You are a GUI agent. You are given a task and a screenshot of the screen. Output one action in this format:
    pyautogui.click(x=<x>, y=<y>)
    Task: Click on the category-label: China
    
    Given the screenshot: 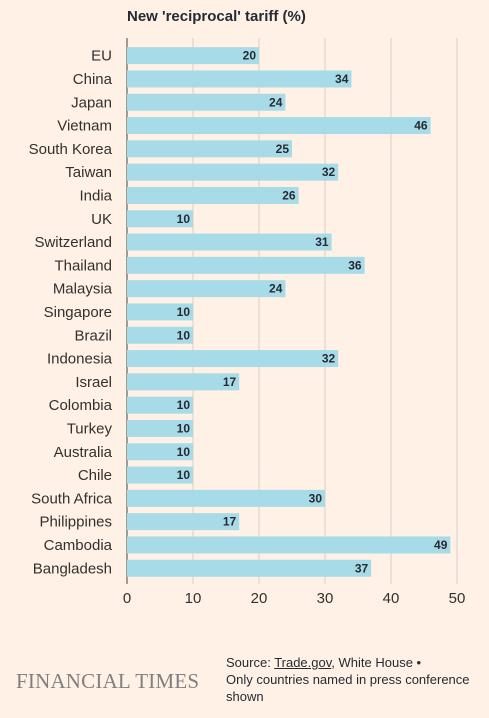 What is the action you would take?
    pyautogui.click(x=93, y=79)
    